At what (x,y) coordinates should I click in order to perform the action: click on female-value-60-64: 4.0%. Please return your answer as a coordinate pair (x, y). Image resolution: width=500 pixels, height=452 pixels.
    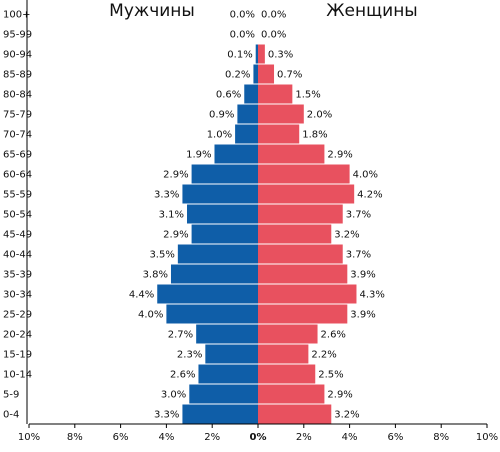
    Looking at the image, I should click on (365, 175).